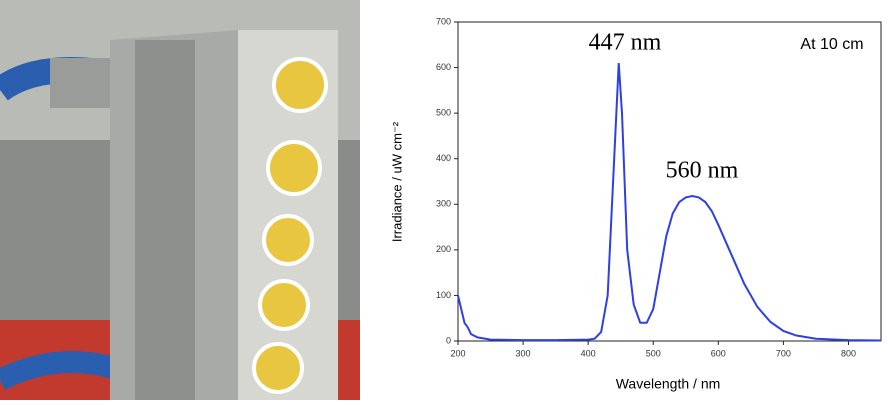 Image resolution: width=888 pixels, height=405 pixels. What do you see at coordinates (443, 158) in the screenshot?
I see `y-tick-label: 400` at bounding box center [443, 158].